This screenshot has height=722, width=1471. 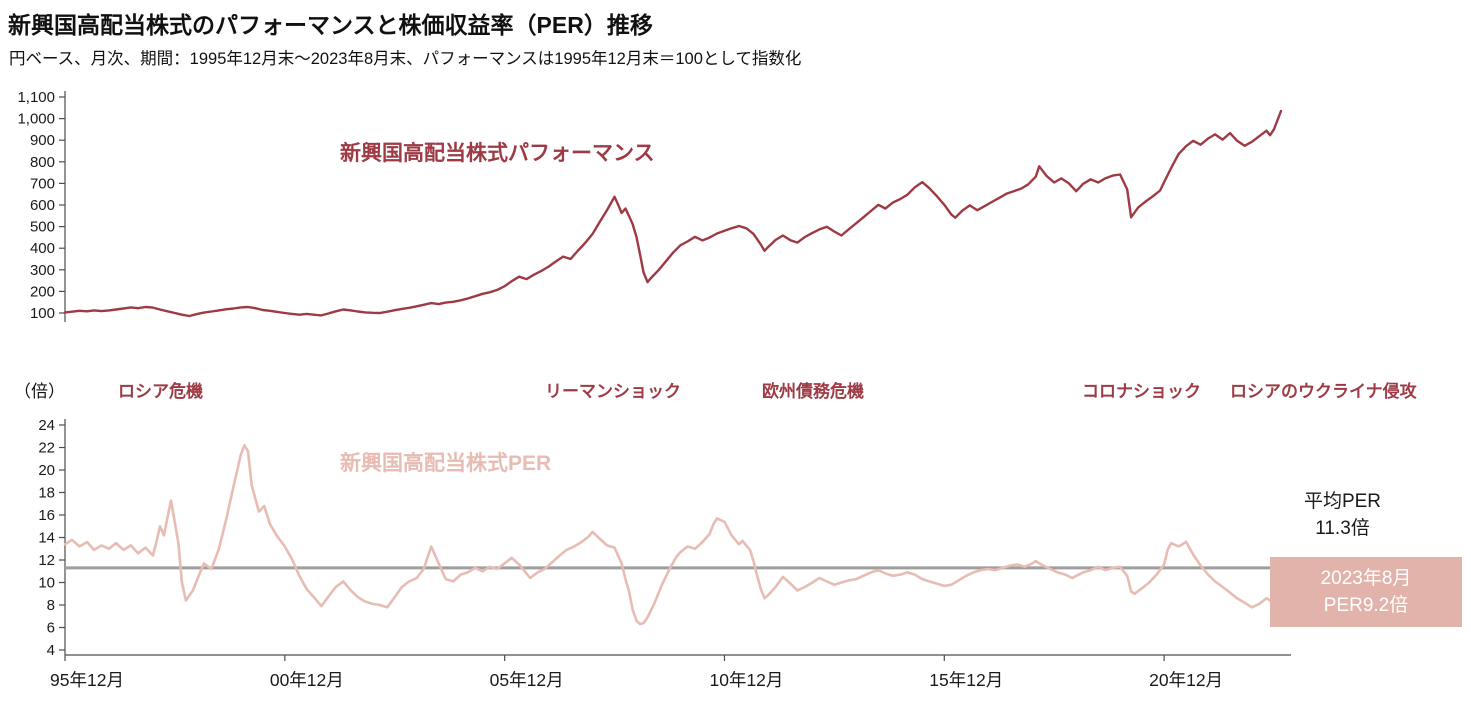 What do you see at coordinates (1342, 501) in the screenshot?
I see `average-per-label-line1: 平均PER` at bounding box center [1342, 501].